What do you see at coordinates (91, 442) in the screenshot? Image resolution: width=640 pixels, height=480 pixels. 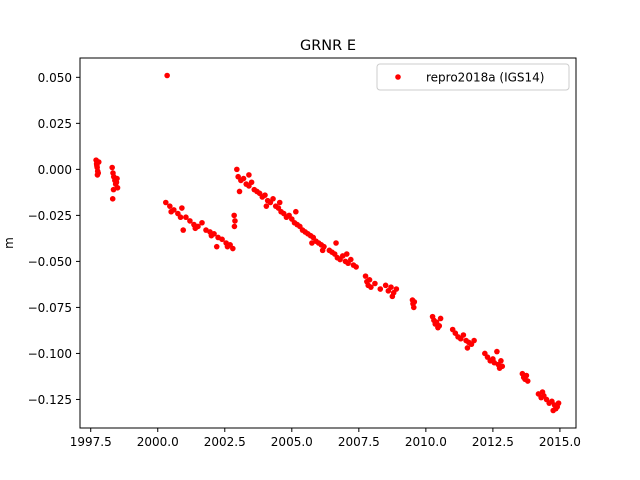 I see `x-tick-label: 1997.5` at bounding box center [91, 442].